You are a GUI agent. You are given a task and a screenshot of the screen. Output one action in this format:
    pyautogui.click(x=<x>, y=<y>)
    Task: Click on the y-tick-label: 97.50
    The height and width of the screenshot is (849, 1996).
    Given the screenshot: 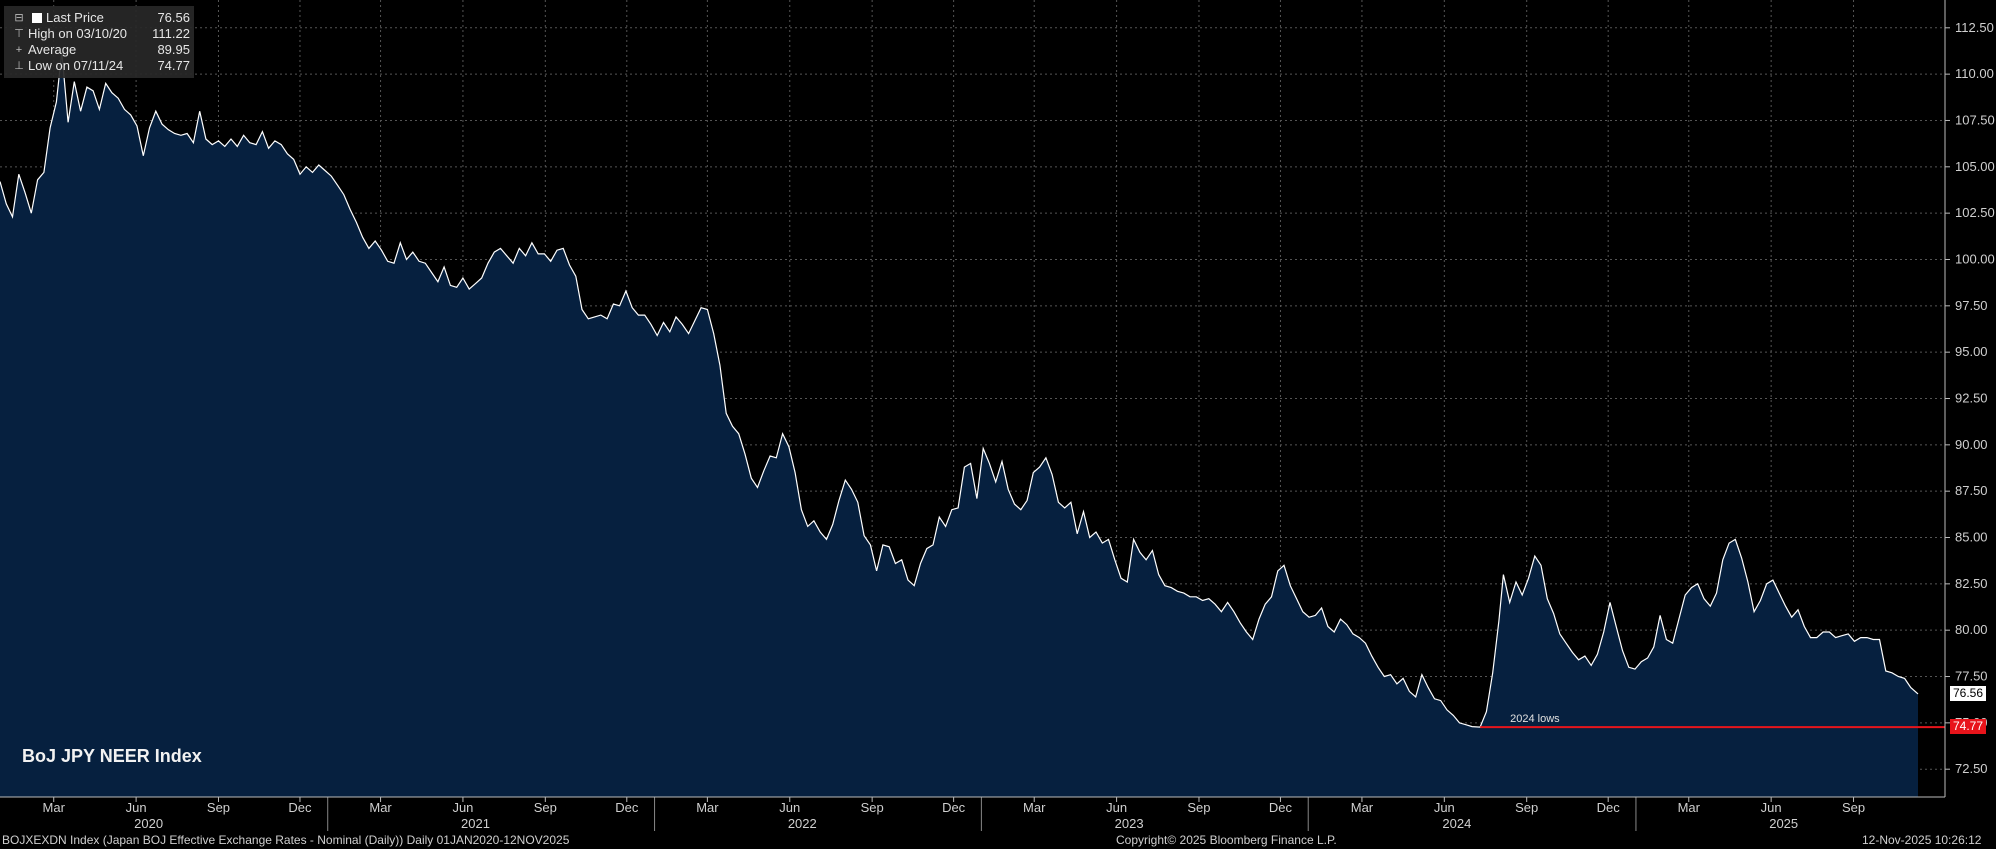 What is the action you would take?
    pyautogui.click(x=1971, y=305)
    